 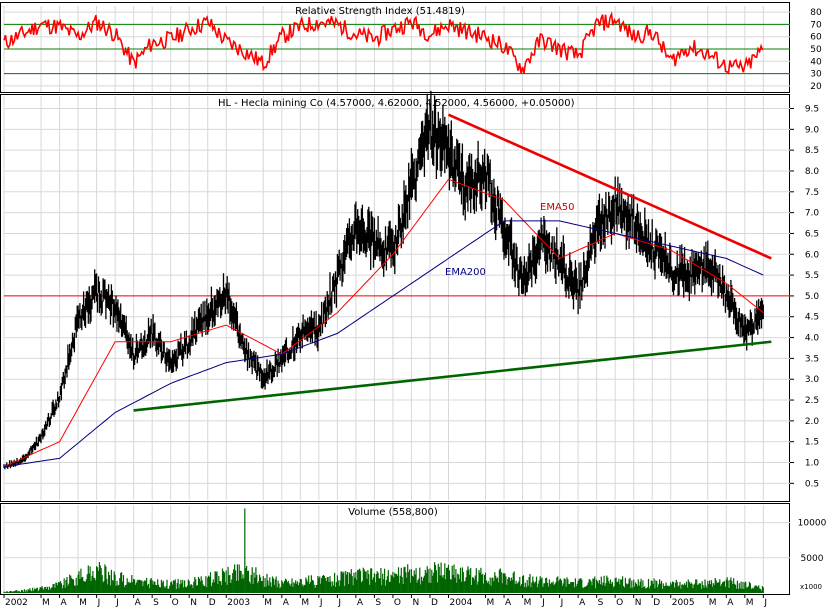 What do you see at coordinates (812, 151) in the screenshot?
I see `price-tick-label: 8.5` at bounding box center [812, 151].